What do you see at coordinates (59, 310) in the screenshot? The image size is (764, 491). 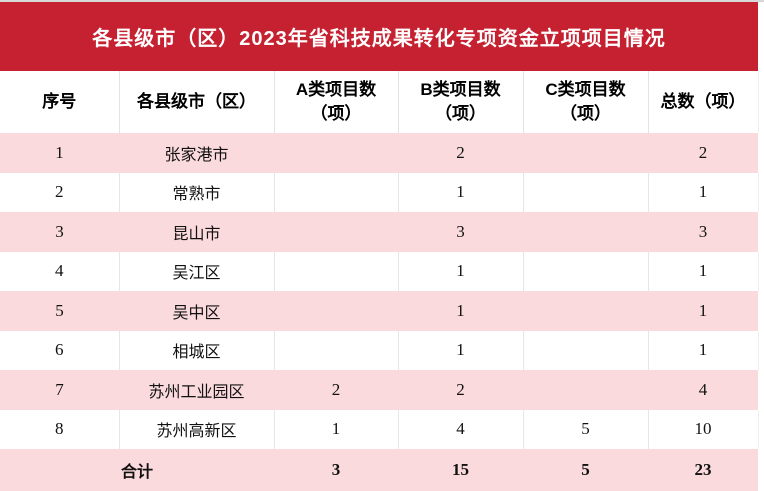 I see `table-cell-no: 5` at bounding box center [59, 310].